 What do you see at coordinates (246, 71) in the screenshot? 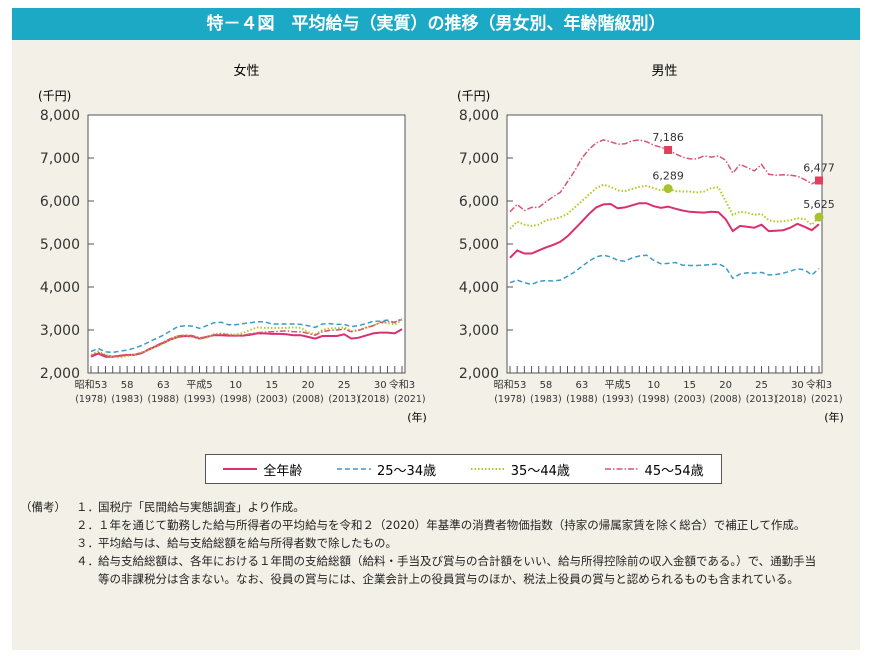
I see `chart-title: 女性` at bounding box center [246, 71].